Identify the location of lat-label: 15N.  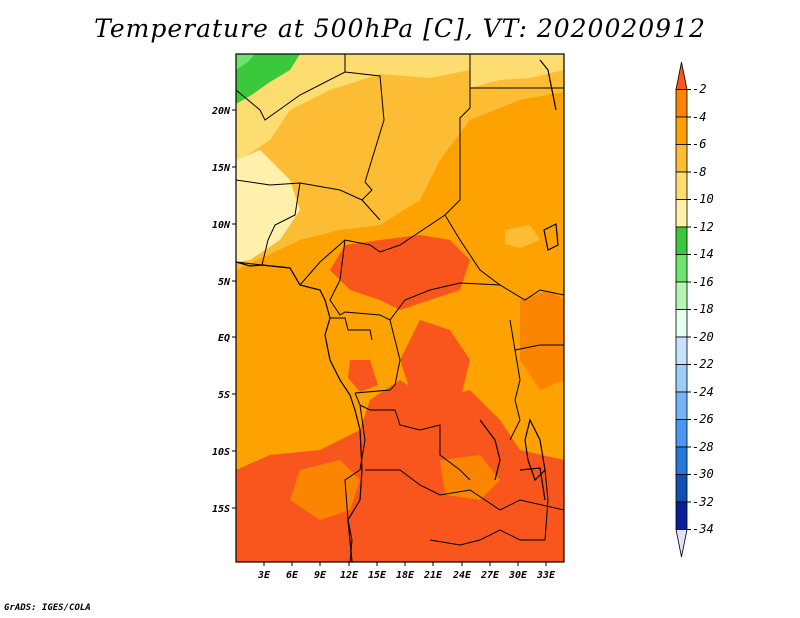
(221, 168).